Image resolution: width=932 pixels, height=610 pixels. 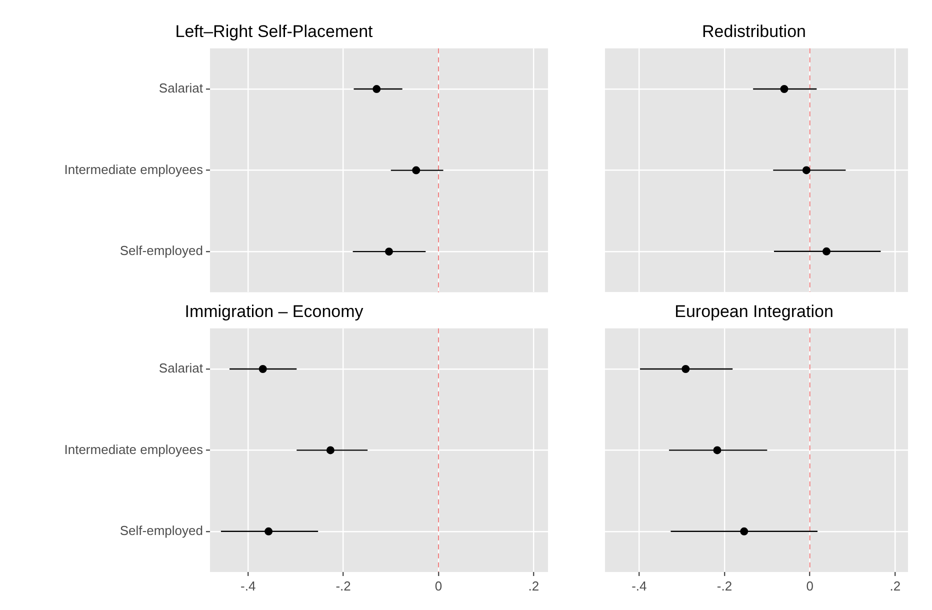 What do you see at coordinates (274, 311) in the screenshot?
I see `chart-title: Immigration – Economy` at bounding box center [274, 311].